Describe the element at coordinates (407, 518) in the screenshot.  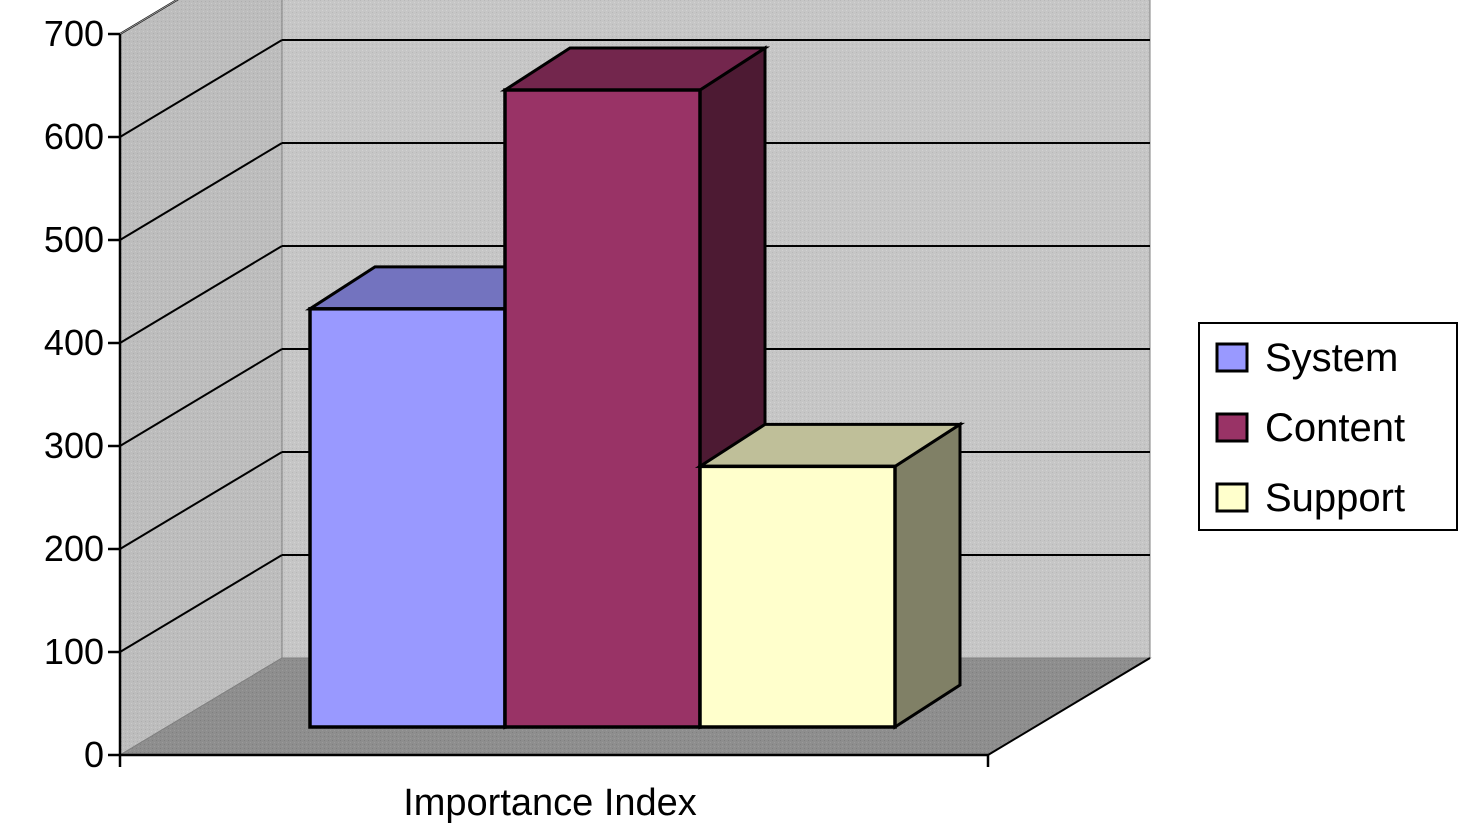
I see `bar-front-system` at that location.